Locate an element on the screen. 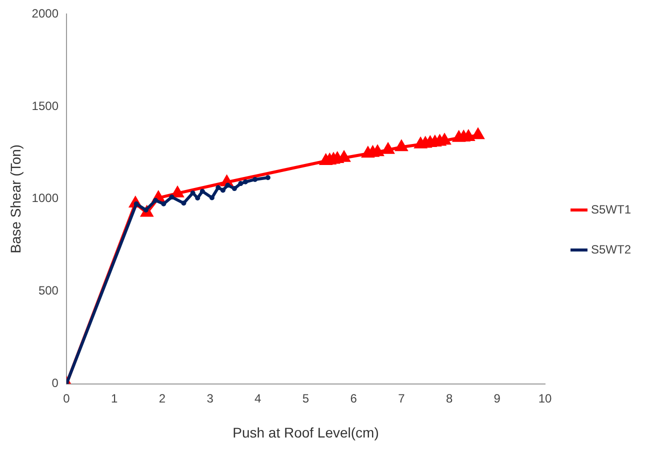 Image resolution: width=651 pixels, height=450 pixels. legend-label: S5WT1 is located at coordinates (611, 209).